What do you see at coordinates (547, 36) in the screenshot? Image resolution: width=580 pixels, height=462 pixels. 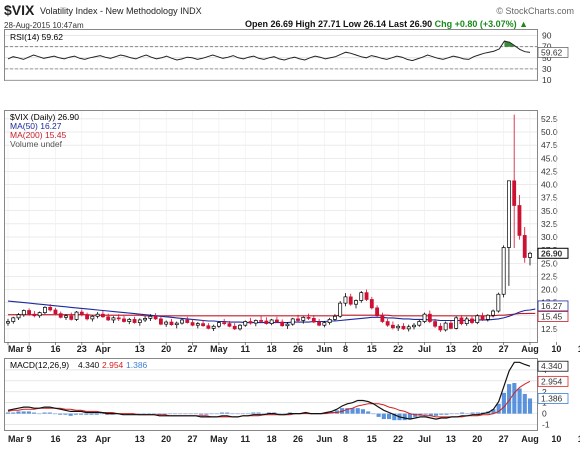 I see `rsi-tick-label: 90` at bounding box center [547, 36].